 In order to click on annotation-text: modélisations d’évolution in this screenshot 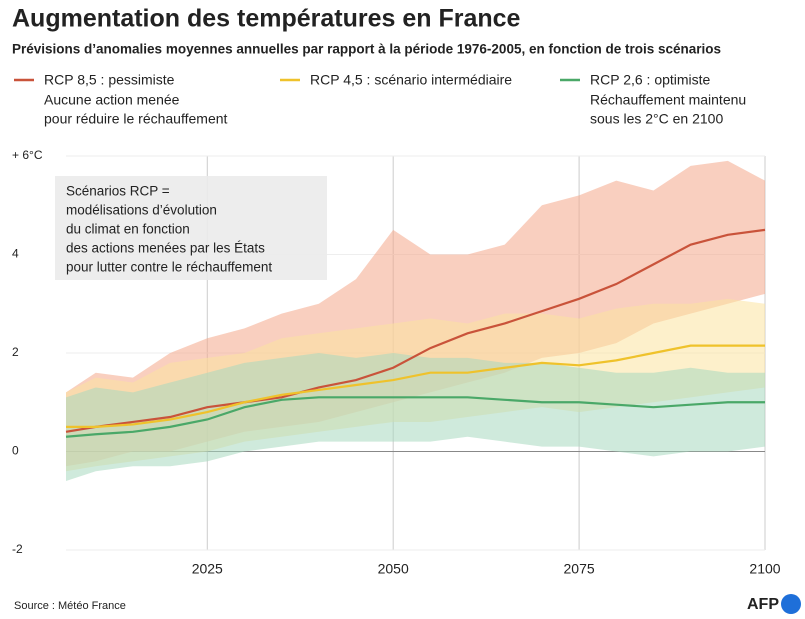, I will do `click(141, 210)`.